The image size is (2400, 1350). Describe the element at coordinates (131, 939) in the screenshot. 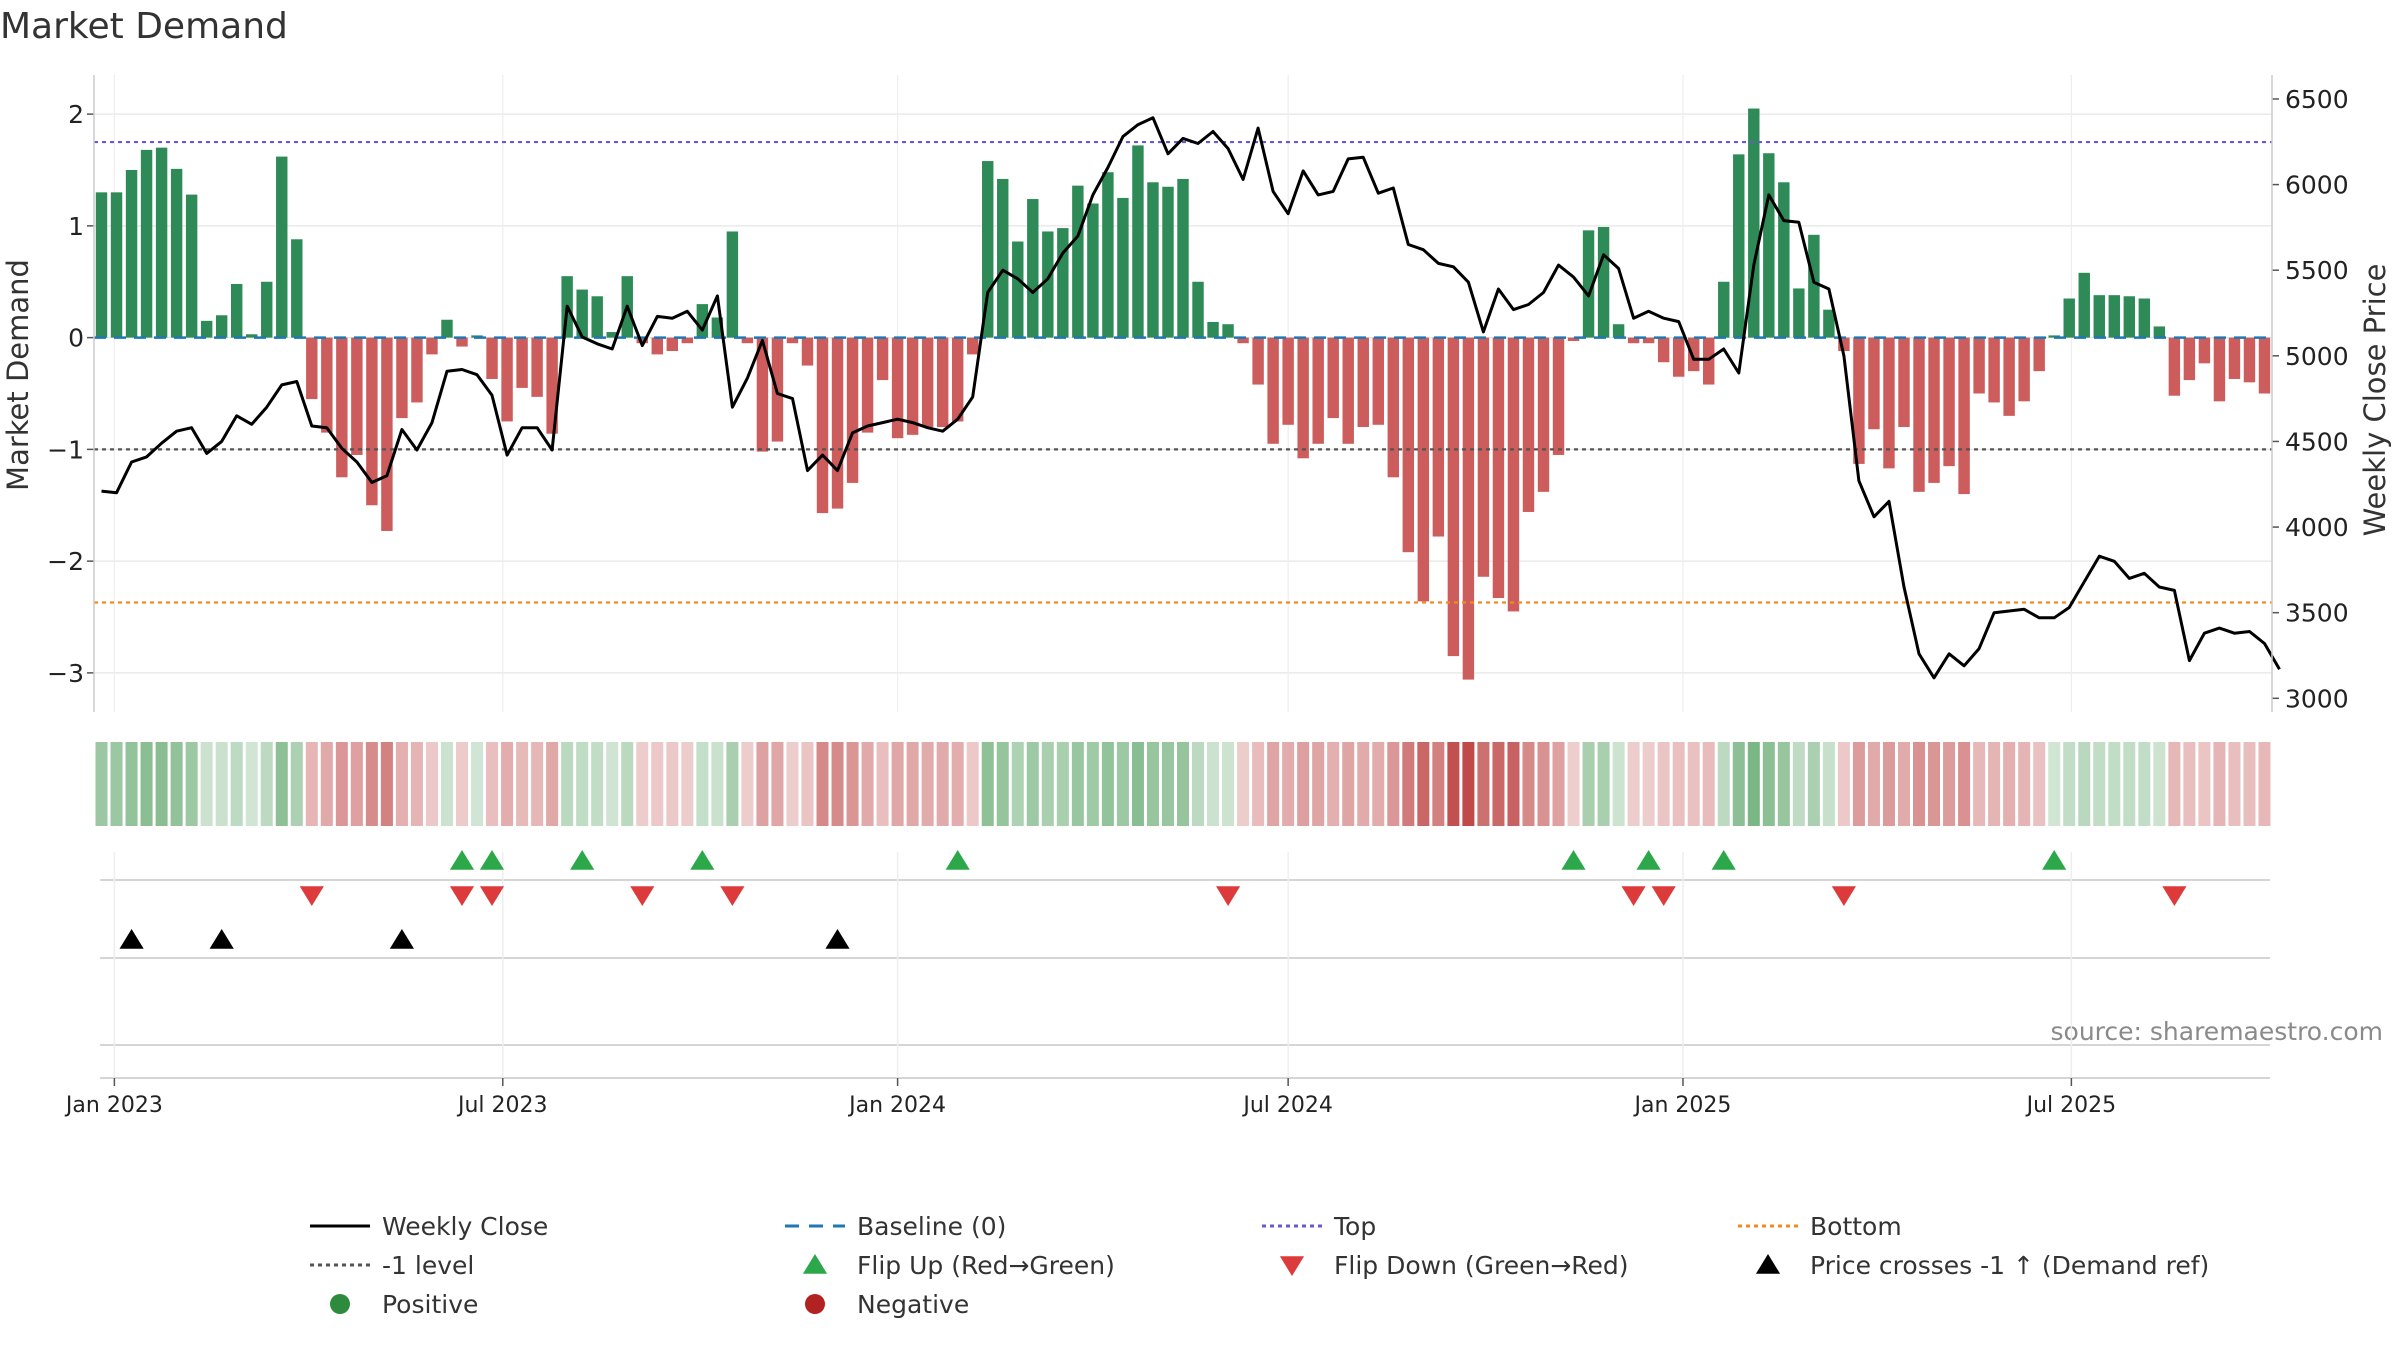

I see `price-cross-marker` at that location.